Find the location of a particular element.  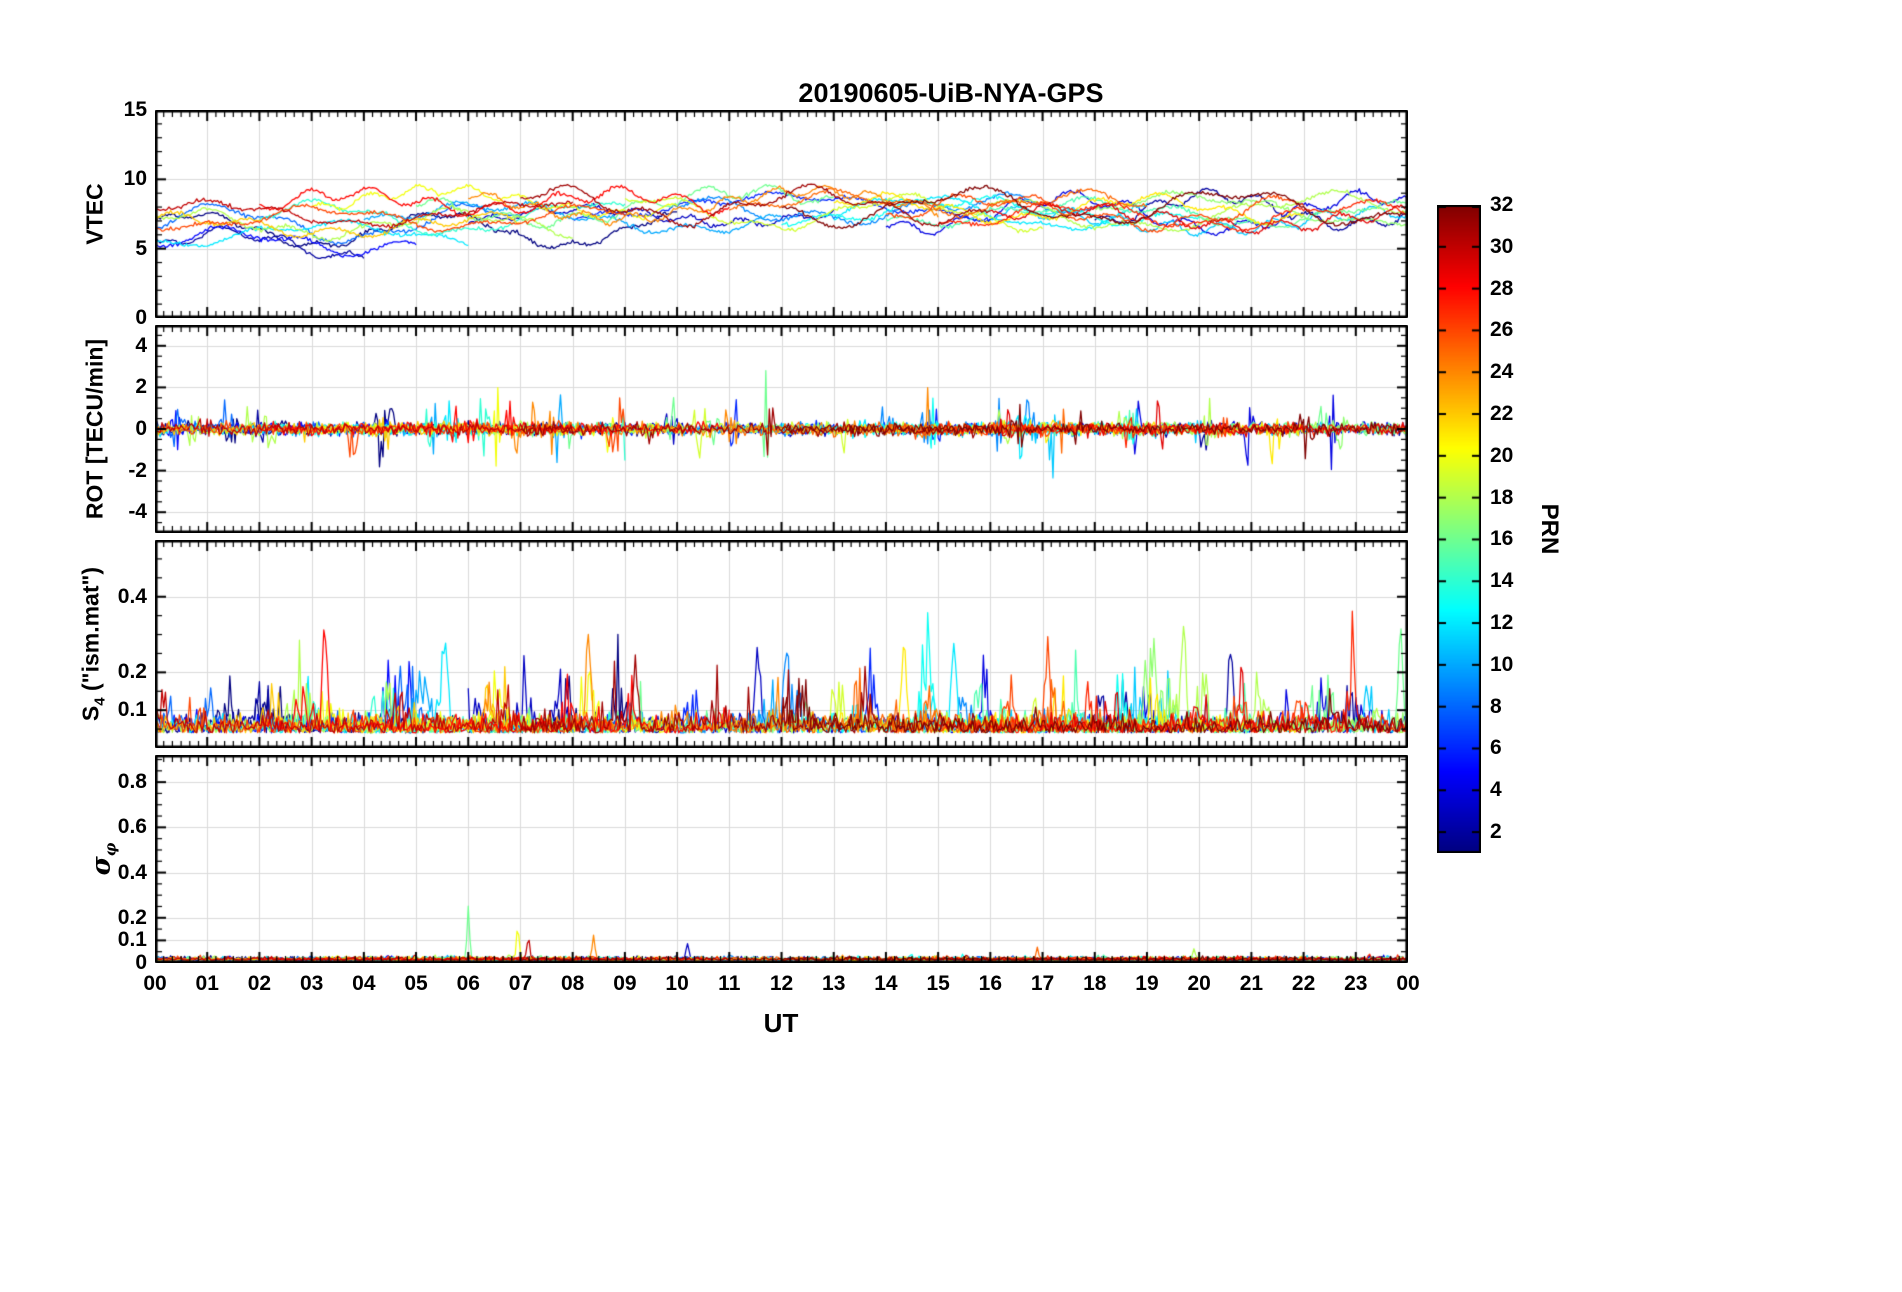

x-tick-label: 20 is located at coordinates (1199, 983).